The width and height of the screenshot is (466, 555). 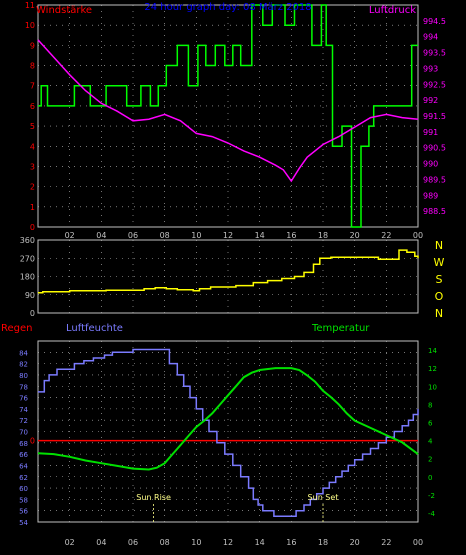 I want to click on time-tick-label: 08, so click(x=165, y=542).